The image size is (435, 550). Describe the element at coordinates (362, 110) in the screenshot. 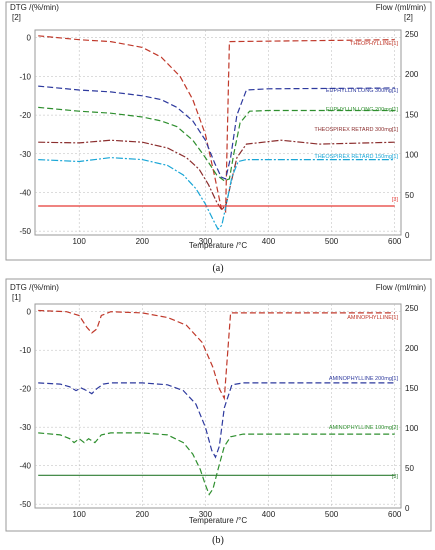

I see `legend-entry: EUPHYLLIN LONG 200mg[1]` at that location.